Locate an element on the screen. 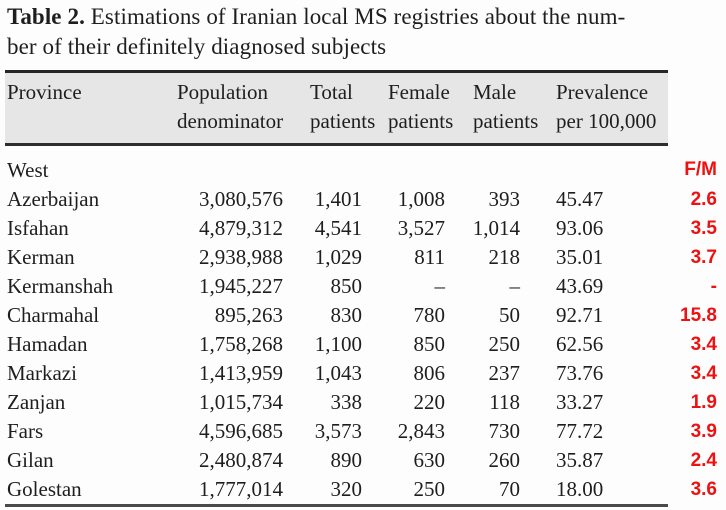 Image resolution: width=726 pixels, height=510 pixels. cell-male-patients: 118 is located at coordinates (504, 402).